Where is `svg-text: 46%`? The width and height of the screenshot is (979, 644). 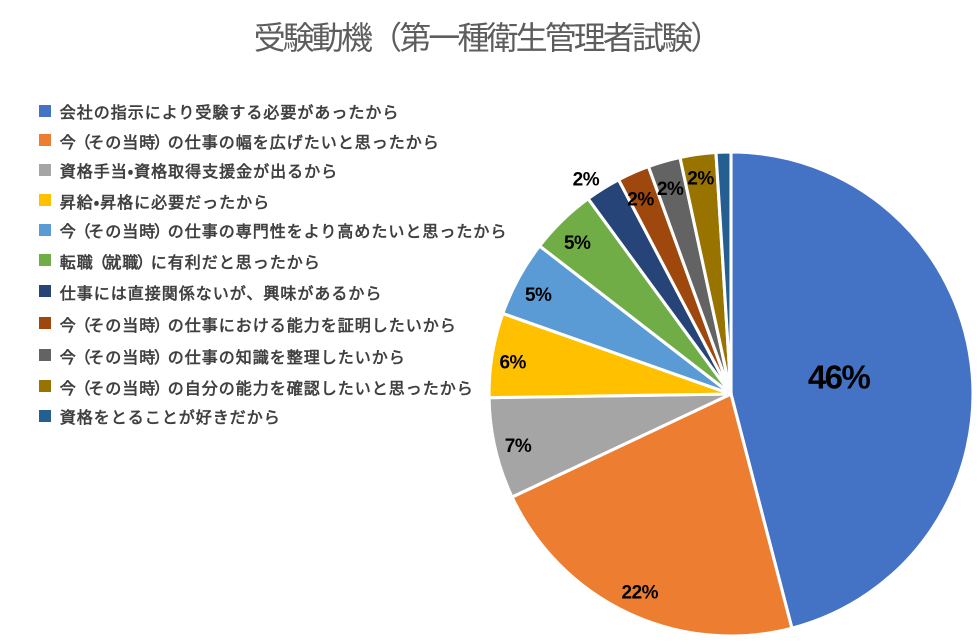 svg-text: 46% is located at coordinates (839, 377).